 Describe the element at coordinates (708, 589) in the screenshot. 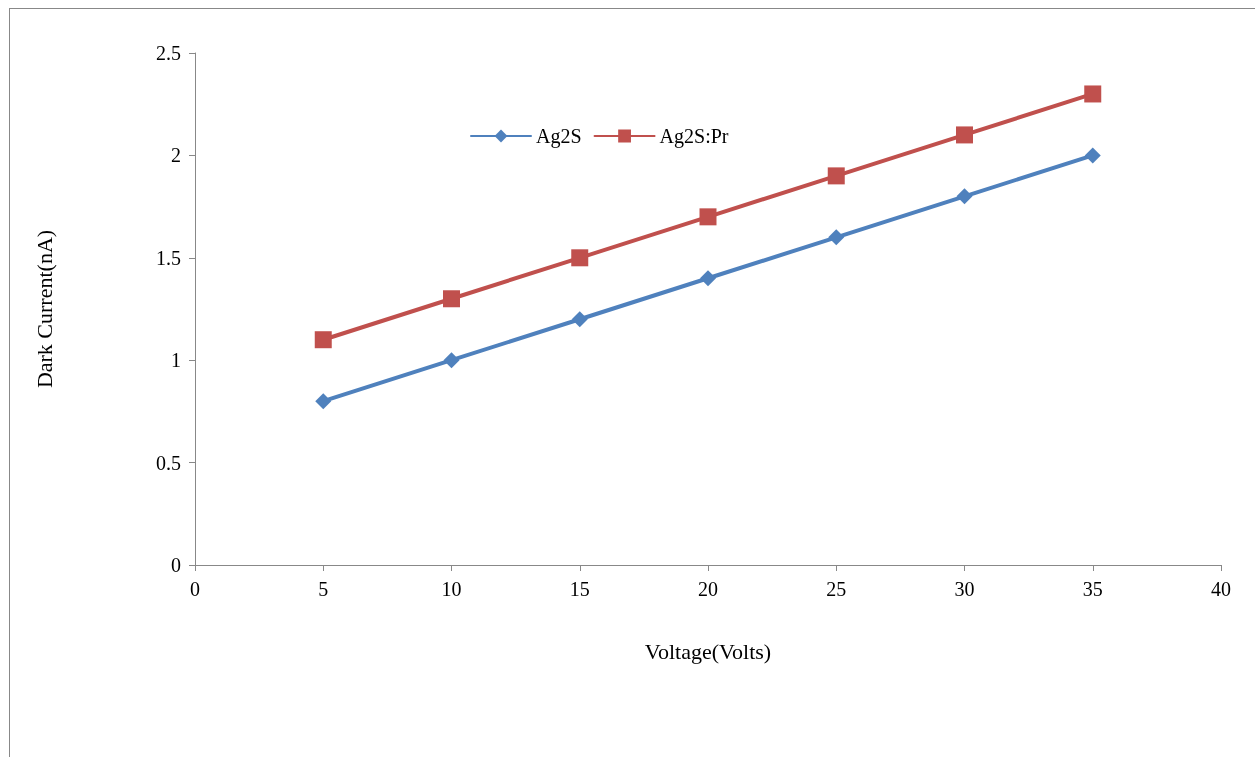

I see `x-tick-label: 20` at that location.